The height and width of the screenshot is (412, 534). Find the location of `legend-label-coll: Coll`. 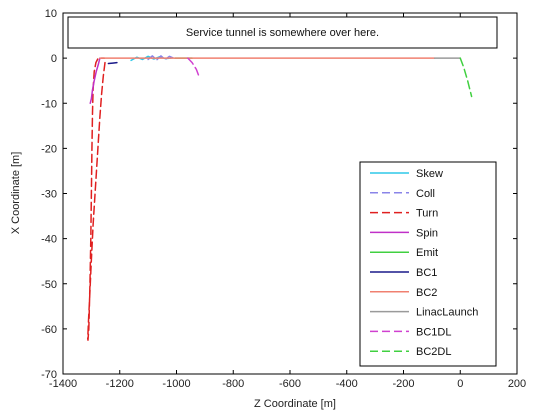

legend-label-coll: Coll is located at coordinates (425, 194).